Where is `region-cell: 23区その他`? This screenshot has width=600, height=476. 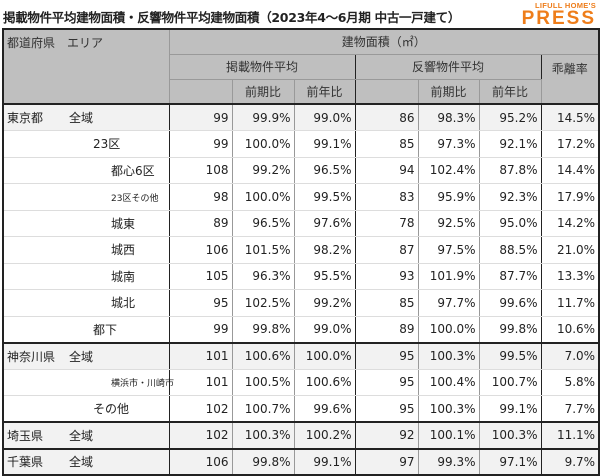 region-cell: 23区その他 is located at coordinates (86, 197).